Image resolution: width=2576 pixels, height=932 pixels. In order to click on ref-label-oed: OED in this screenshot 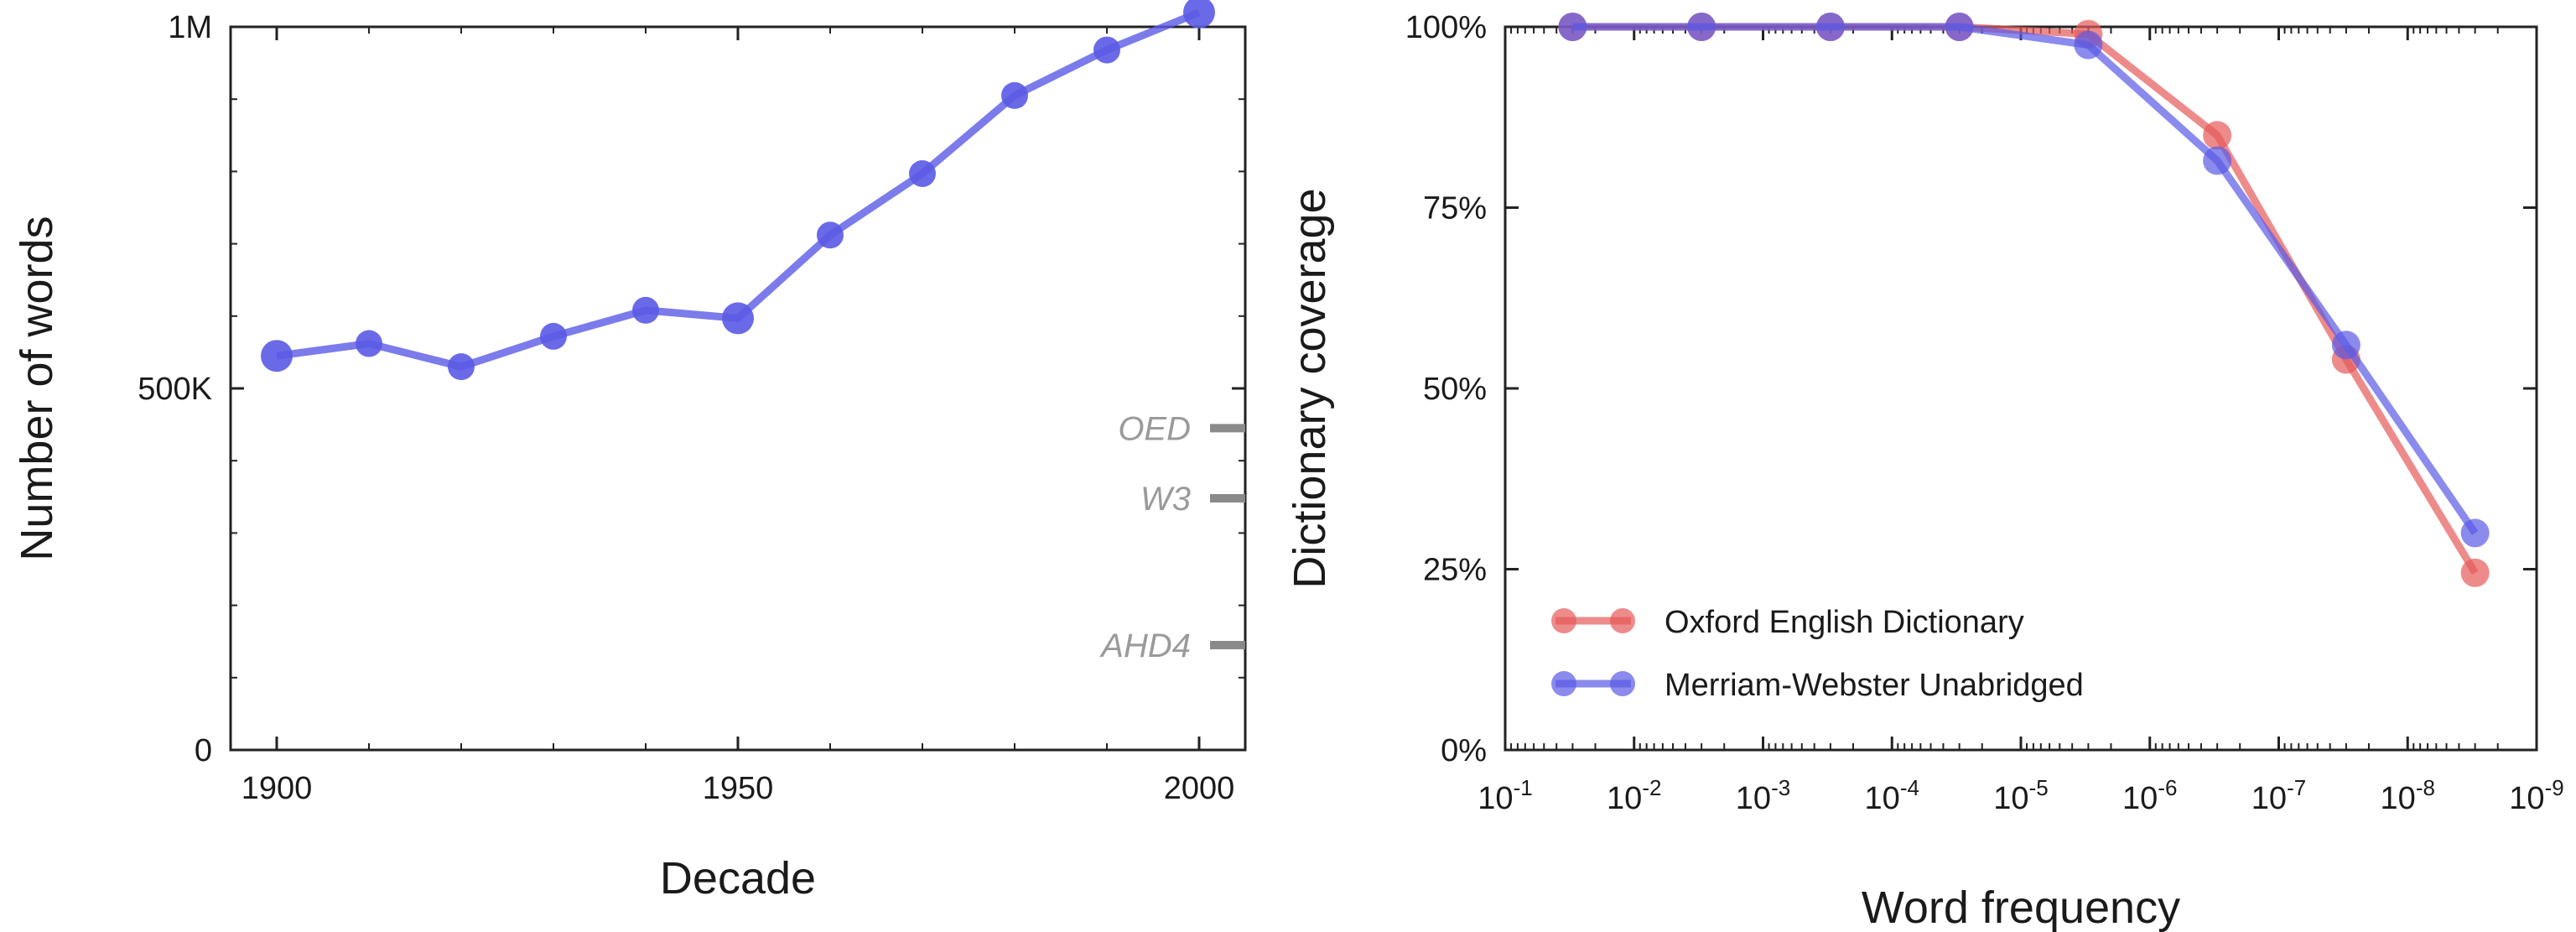, I will do `click(1154, 428)`.